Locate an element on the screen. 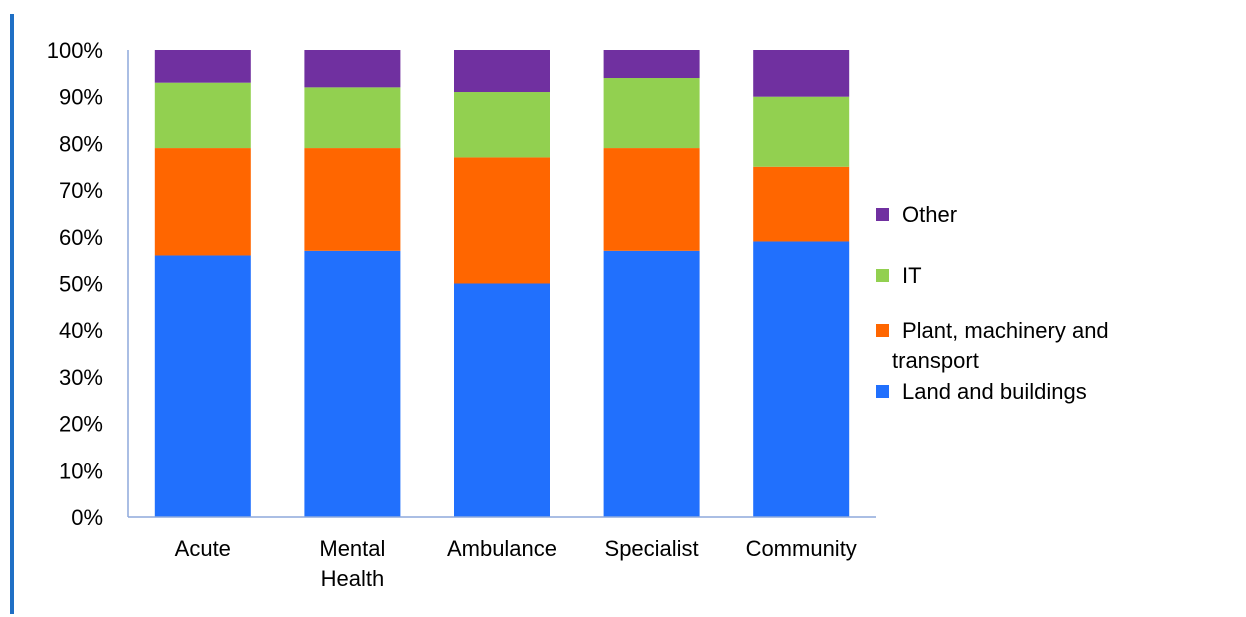 This screenshot has height=617, width=1246. bar-group-mental-health is located at coordinates (352, 283).